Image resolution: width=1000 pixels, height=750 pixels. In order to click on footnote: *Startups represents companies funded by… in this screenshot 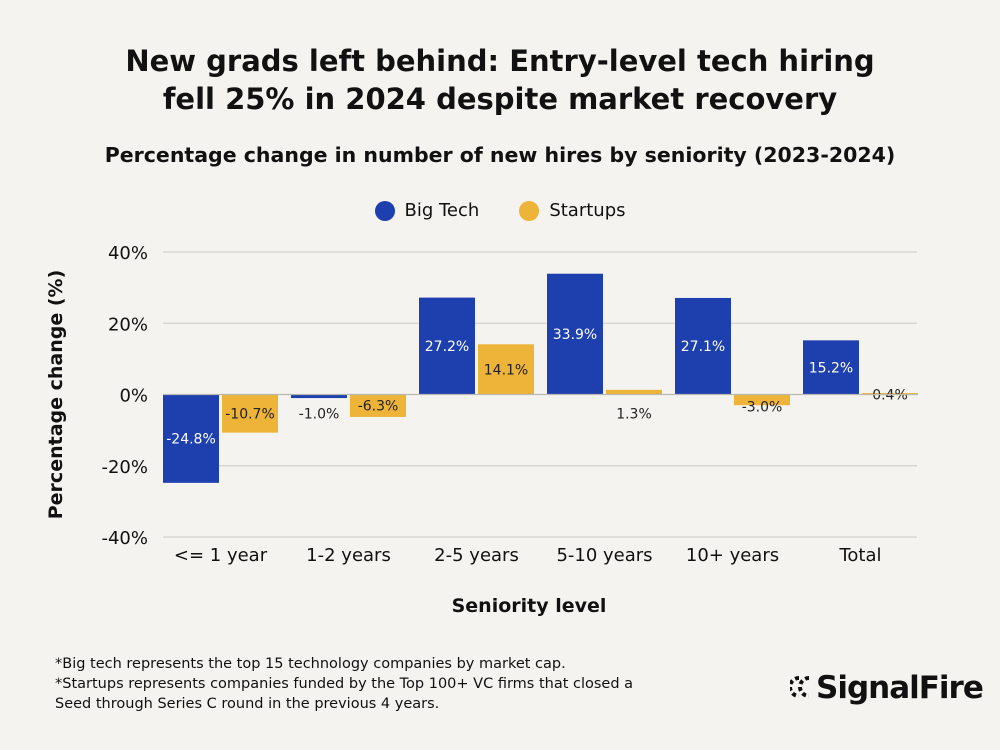, I will do `click(344, 684)`.